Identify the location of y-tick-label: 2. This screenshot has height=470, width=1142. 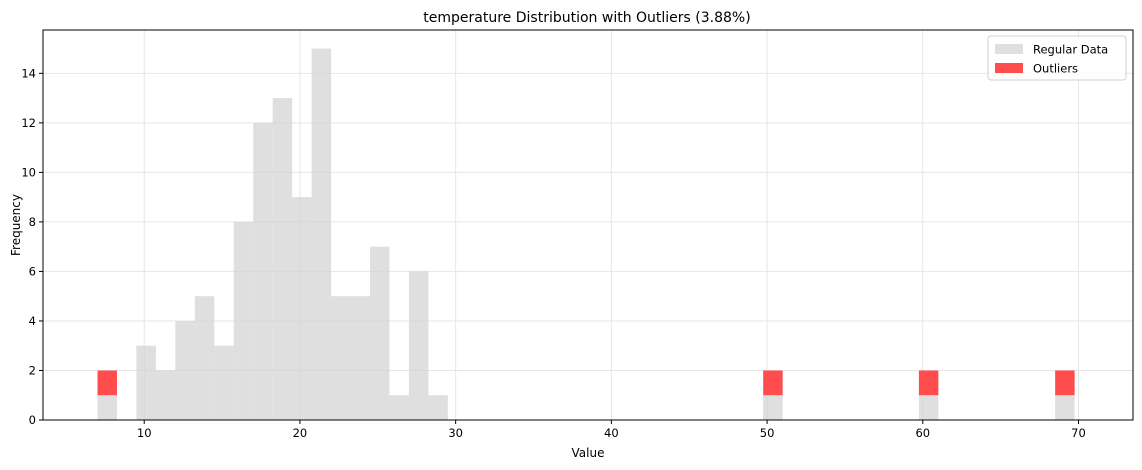
(32, 370).